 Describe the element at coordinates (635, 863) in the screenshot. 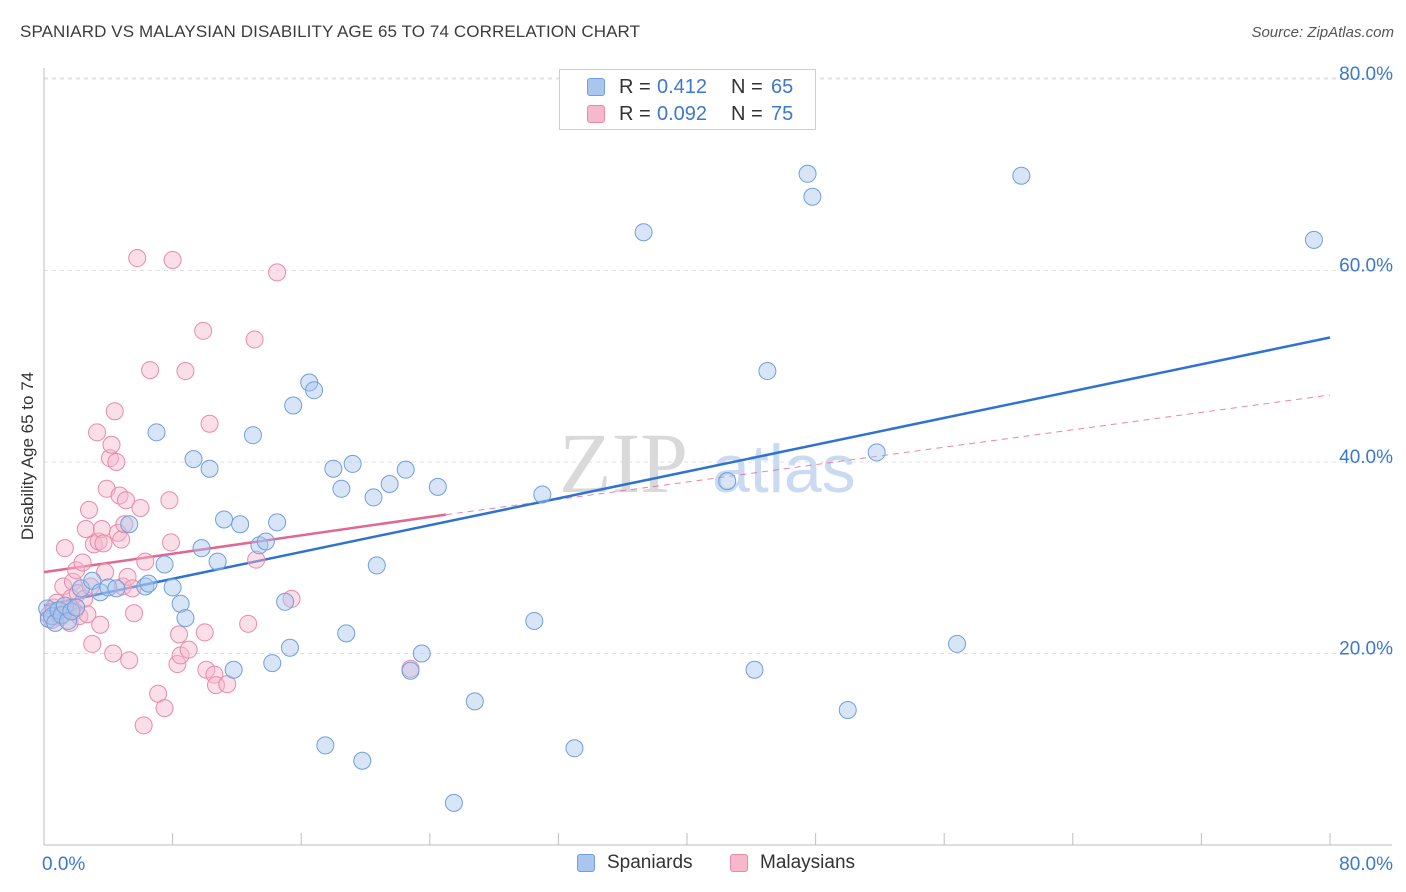

I see `legend-item-spaniards: Spaniards` at that location.